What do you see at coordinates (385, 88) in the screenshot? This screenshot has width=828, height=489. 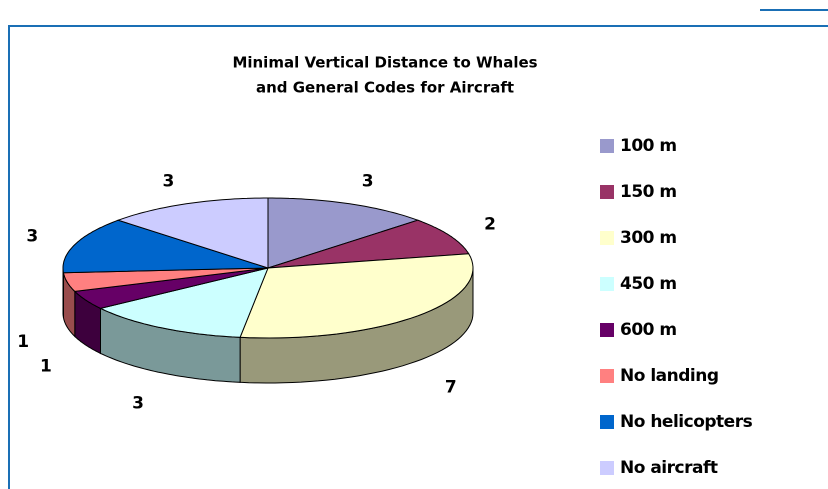 I see `chart-title: and General Codes for Aircraft` at bounding box center [385, 88].